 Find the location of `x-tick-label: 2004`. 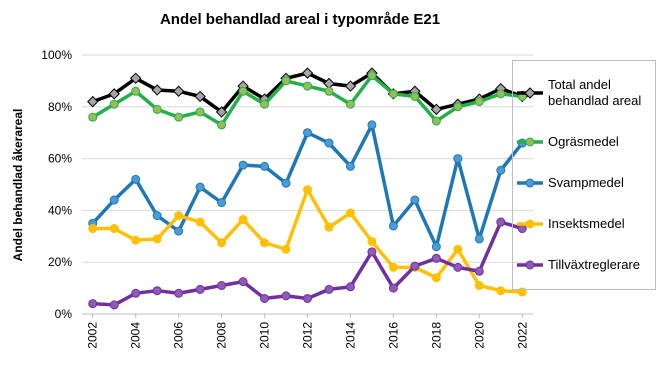

x-tick-label: 2004 is located at coordinates (136, 335).